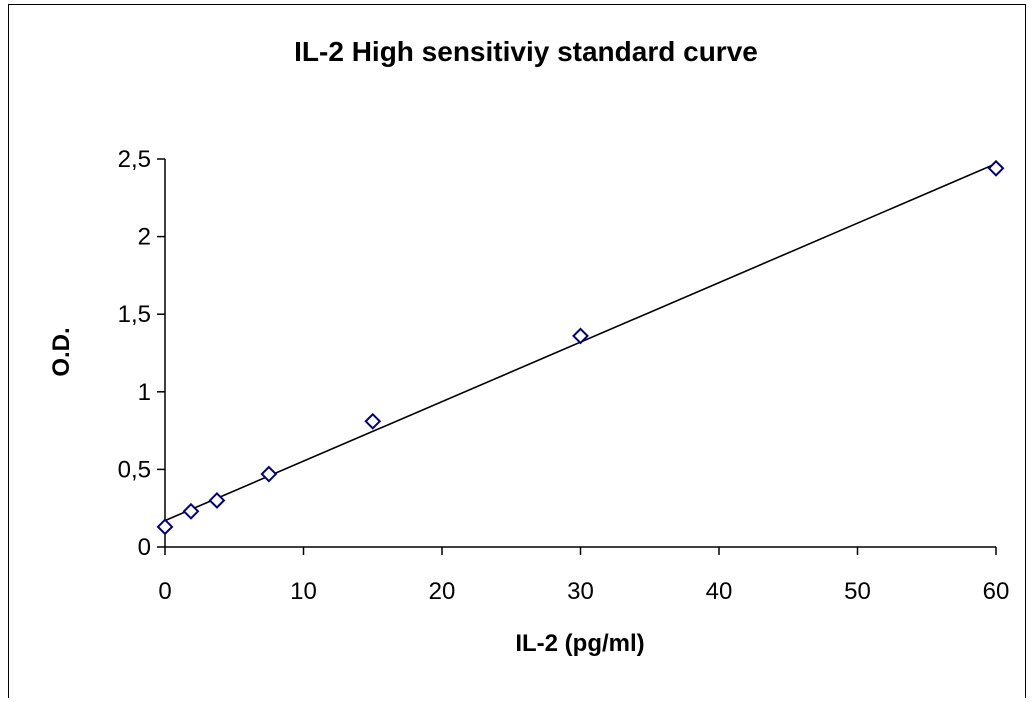 Image resolution: width=1033 pixels, height=702 pixels. What do you see at coordinates (996, 591) in the screenshot?
I see `x-tick-label: 60` at bounding box center [996, 591].